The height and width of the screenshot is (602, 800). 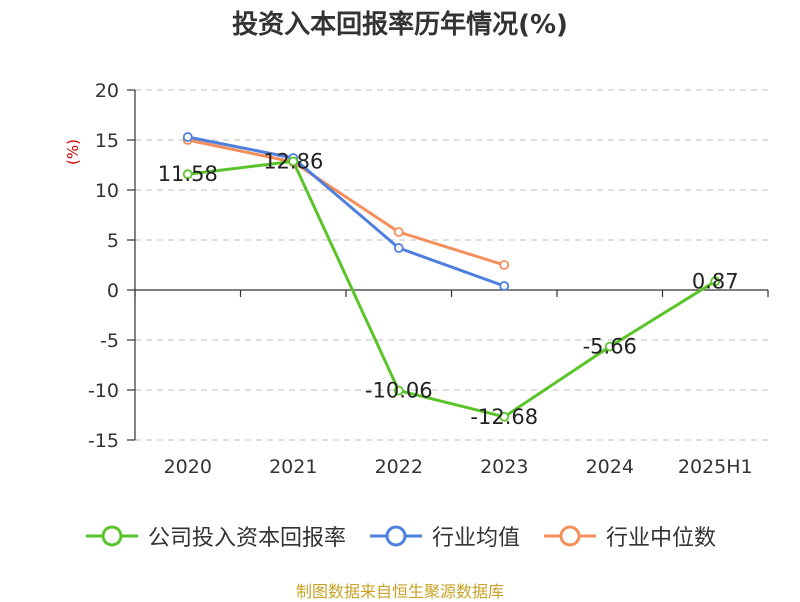 I want to click on chart-title: 投资入本回报率历年情况(%), so click(x=400, y=25).